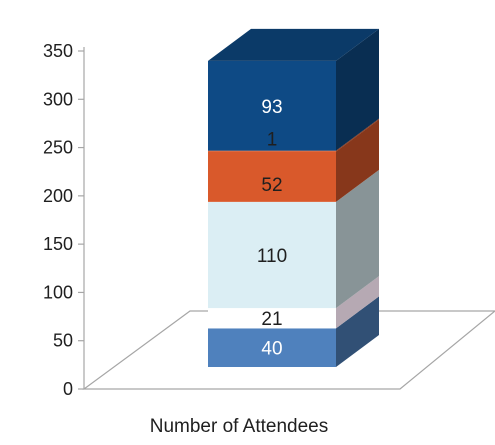 This screenshot has width=495, height=445. I want to click on data-label: 52, so click(271, 185).